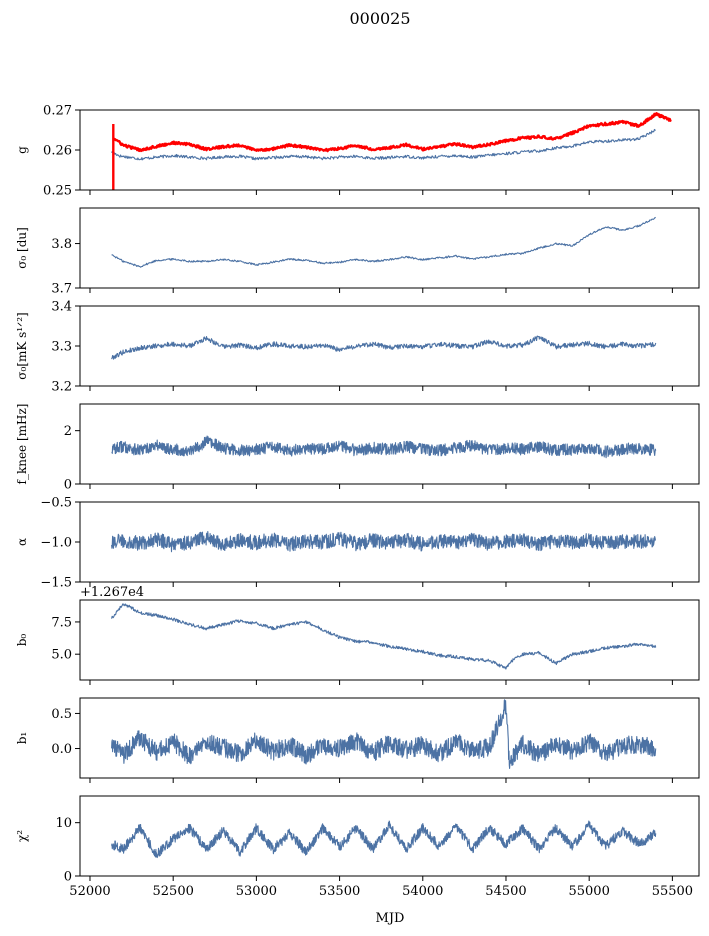 Image resolution: width=709 pixels, height=936 pixels. Describe the element at coordinates (339, 891) in the screenshot. I see `x-tick-label: 53500` at that location.